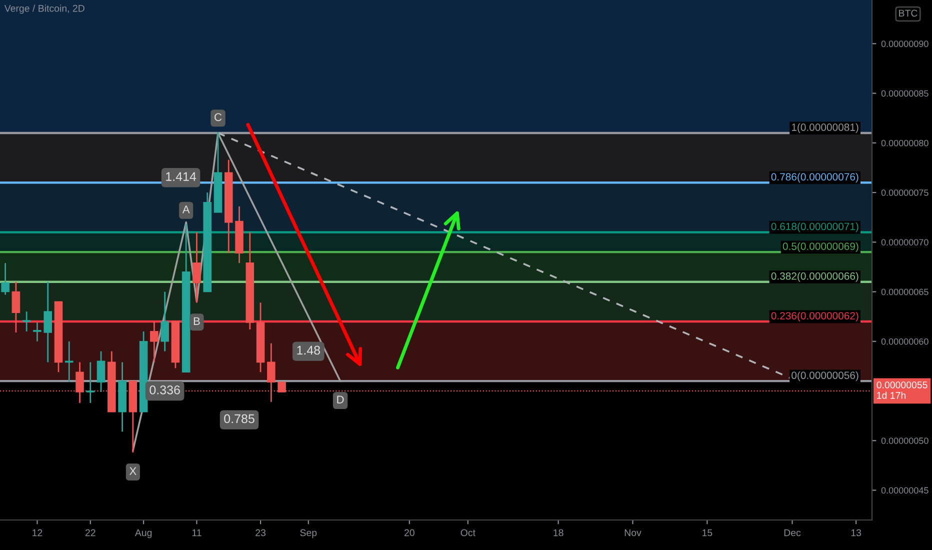 The width and height of the screenshot is (932, 550). I want to click on y-tick-label: 0.00000075, so click(904, 192).